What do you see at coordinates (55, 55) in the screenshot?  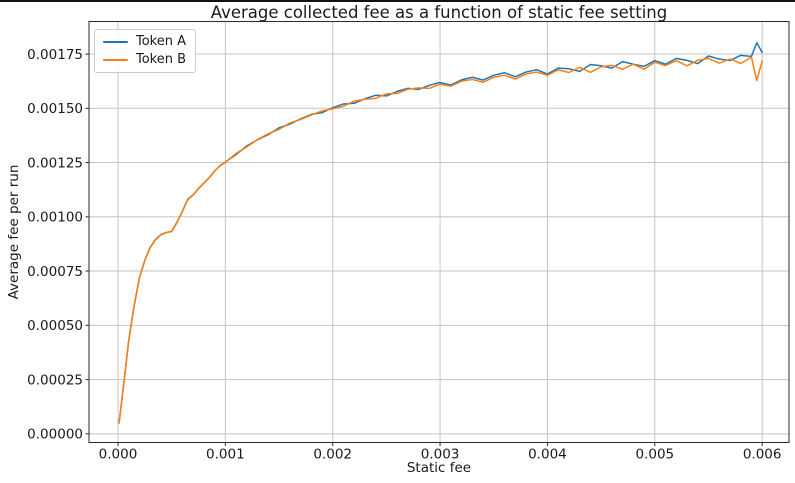 I see `y-tick-label: 0.00175` at bounding box center [55, 55].